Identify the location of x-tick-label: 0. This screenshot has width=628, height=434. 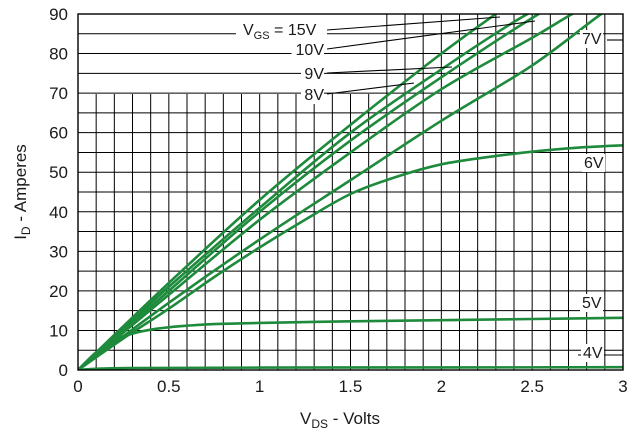
(77, 386).